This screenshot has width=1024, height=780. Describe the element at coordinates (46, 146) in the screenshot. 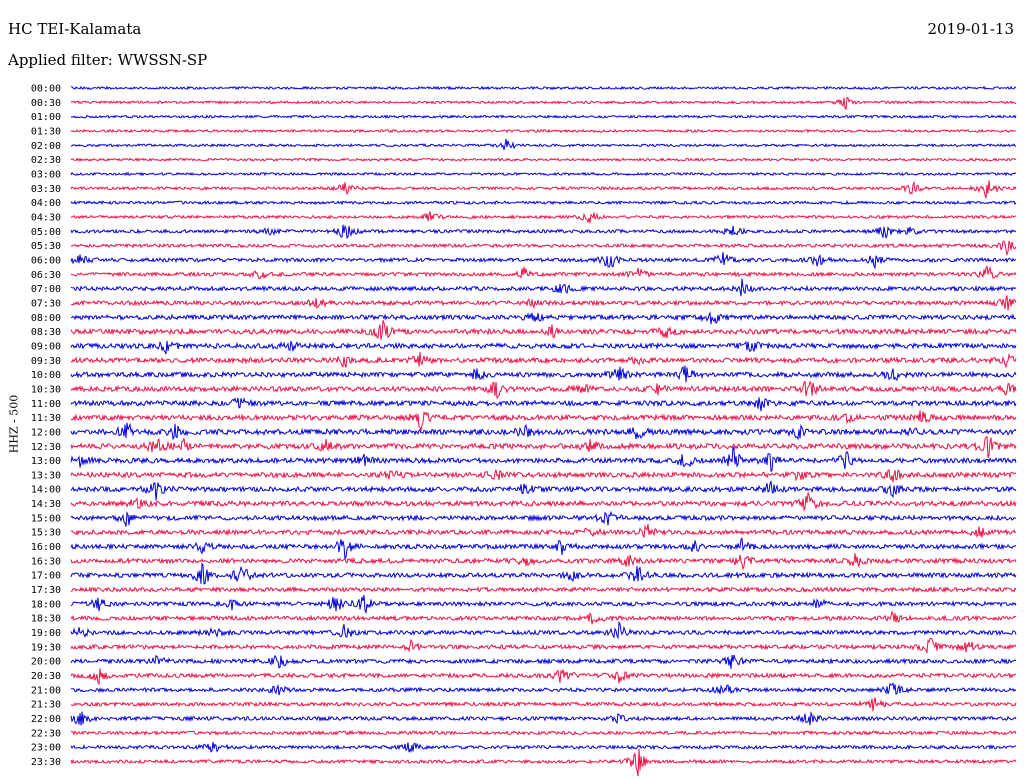

I see `row-time-label: 02:00` at that location.